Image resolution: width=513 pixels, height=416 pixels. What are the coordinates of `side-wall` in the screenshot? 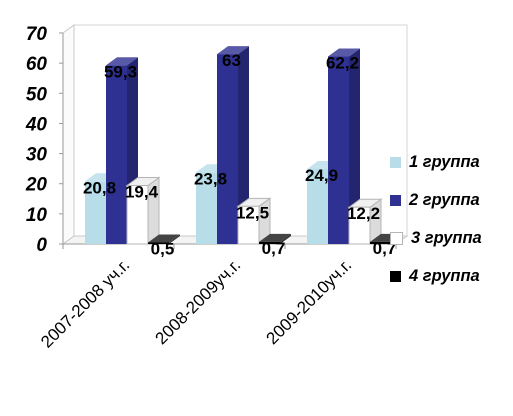 It's located at (68, 134).